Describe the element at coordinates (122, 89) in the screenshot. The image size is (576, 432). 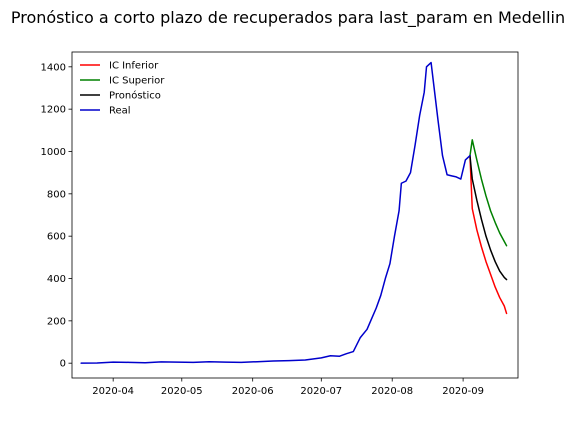
I see `legend: IC Inferior IC Superior Pronóstico Real` at that location.